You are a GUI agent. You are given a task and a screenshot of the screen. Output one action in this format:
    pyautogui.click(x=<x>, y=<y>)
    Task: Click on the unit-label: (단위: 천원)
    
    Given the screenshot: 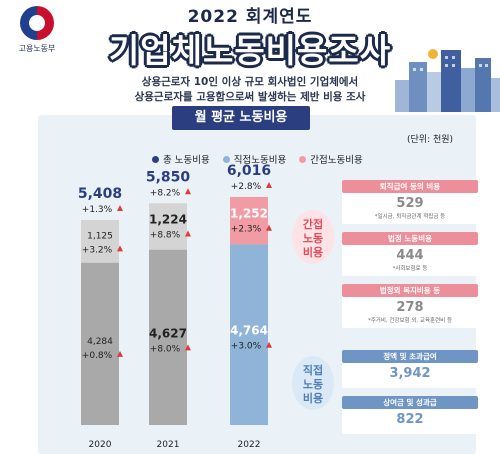 What is the action you would take?
    pyautogui.click(x=430, y=140)
    